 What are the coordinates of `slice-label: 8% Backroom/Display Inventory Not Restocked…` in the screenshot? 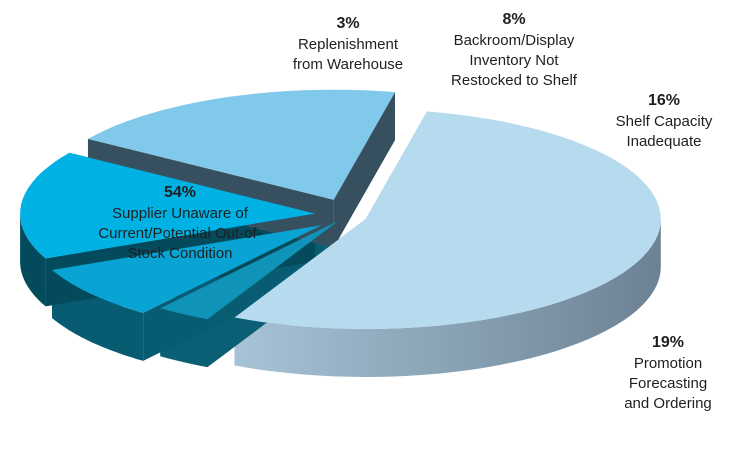 It's located at (514, 50).